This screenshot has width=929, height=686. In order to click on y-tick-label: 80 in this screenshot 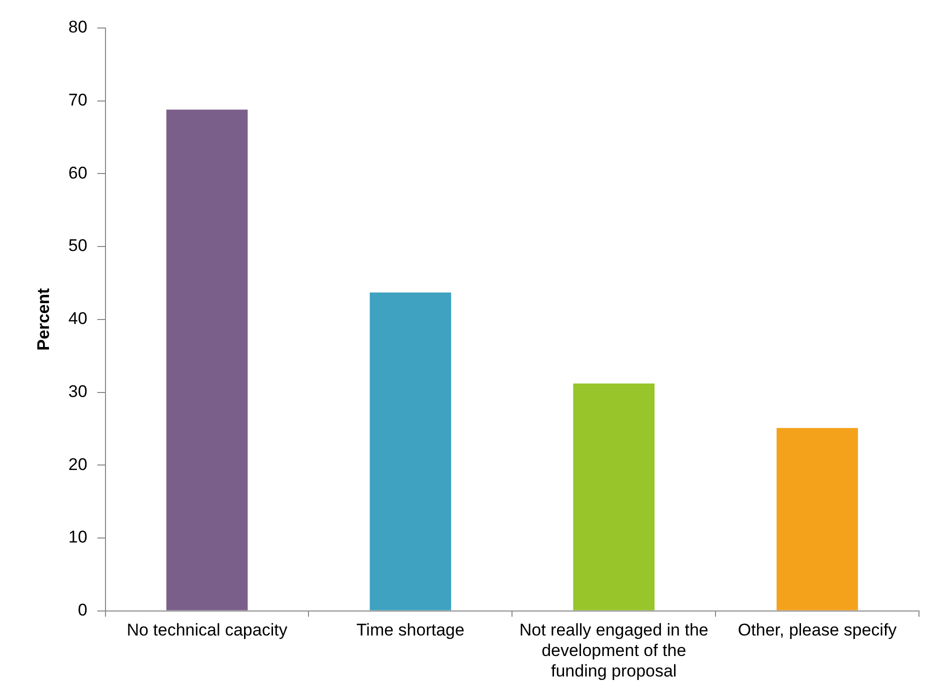, I will do `click(78, 27)`.